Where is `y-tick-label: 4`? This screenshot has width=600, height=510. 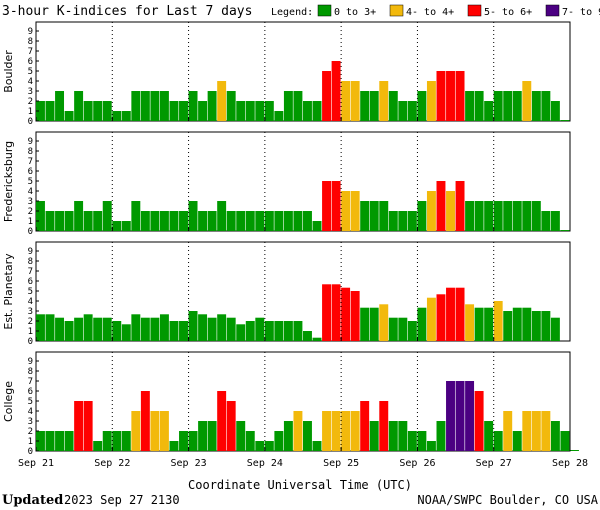
y-tick-label: 4 is located at coordinates (30, 192).